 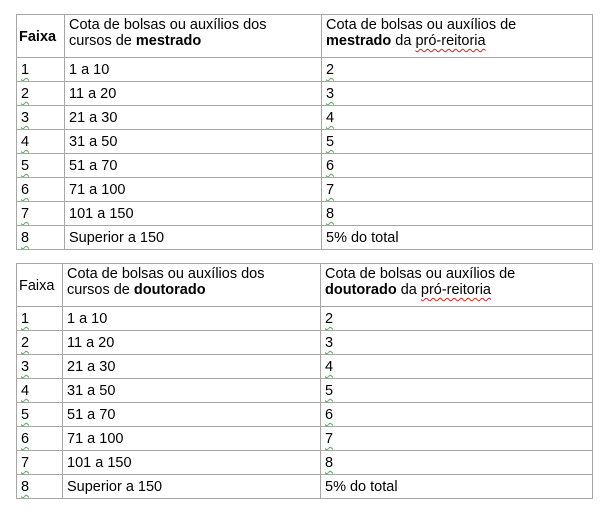 I want to click on faixa-cell: 8, so click(x=39, y=486).